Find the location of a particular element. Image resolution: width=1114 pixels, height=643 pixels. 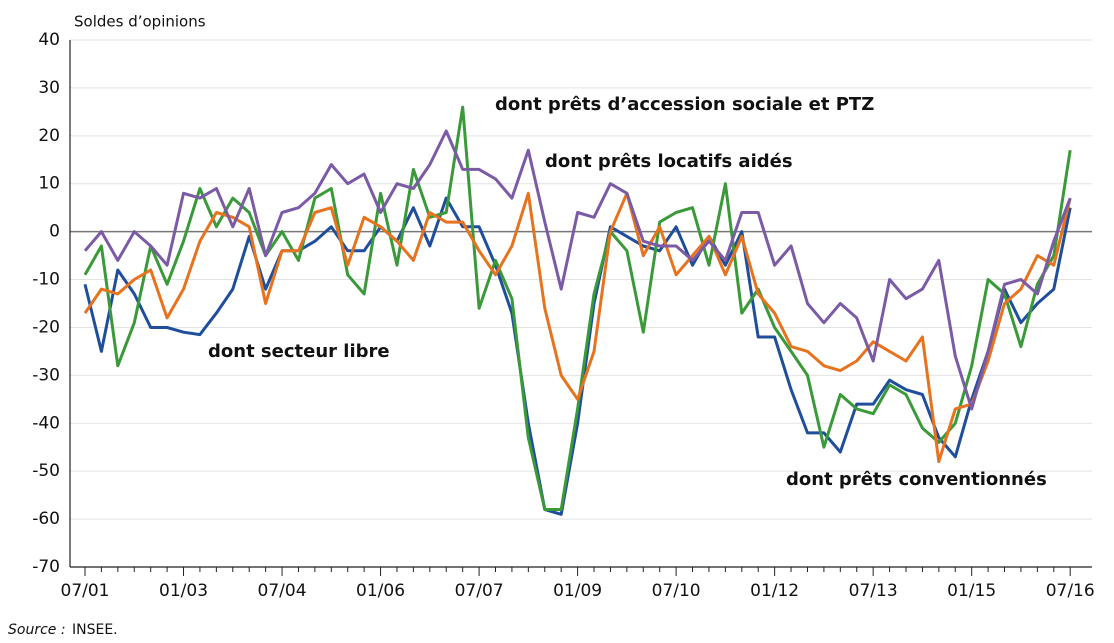

y-tick-label: 10 is located at coordinates (49, 184).